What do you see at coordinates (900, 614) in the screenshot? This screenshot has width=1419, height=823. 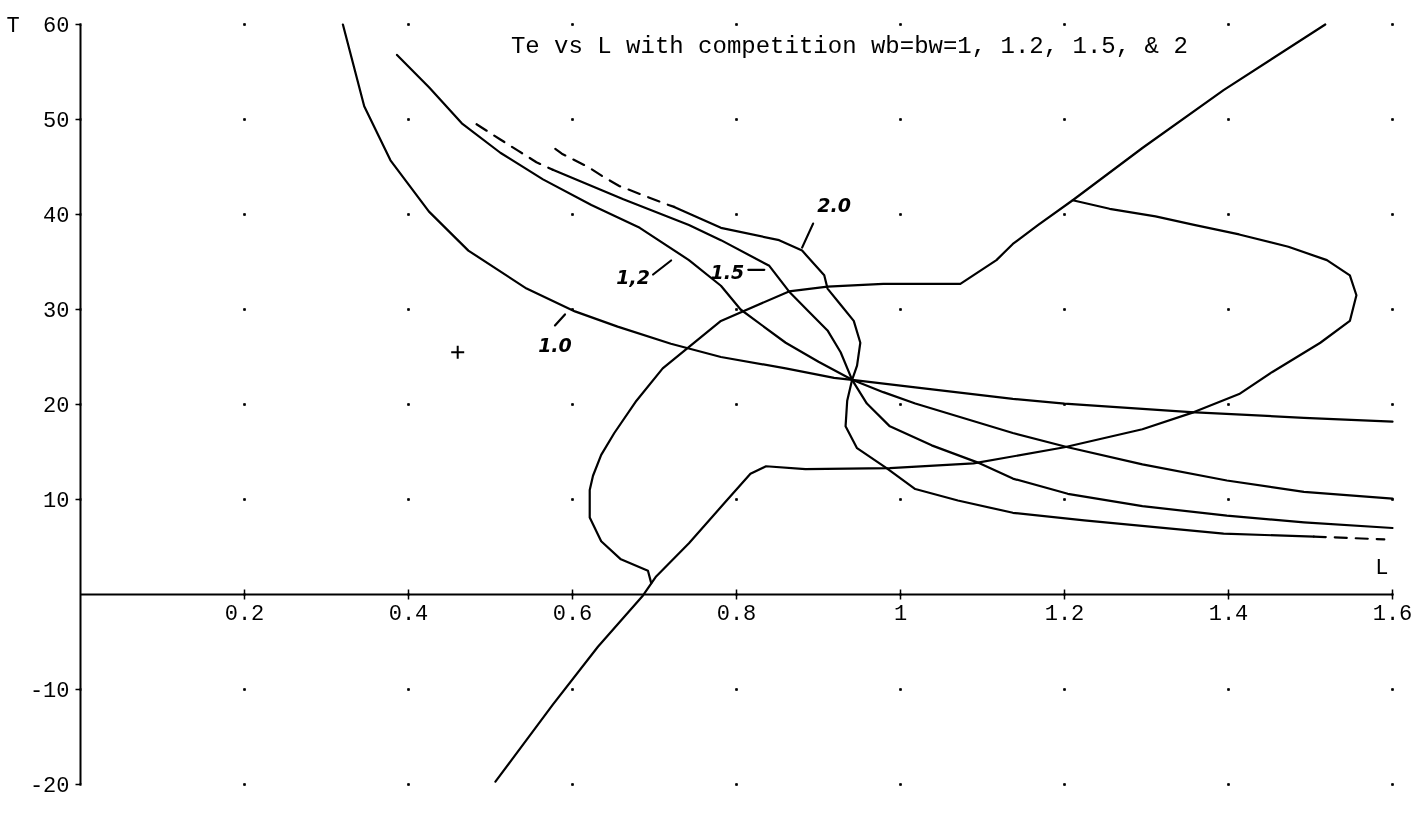 I see `x-tick-label: 1` at bounding box center [900, 614].